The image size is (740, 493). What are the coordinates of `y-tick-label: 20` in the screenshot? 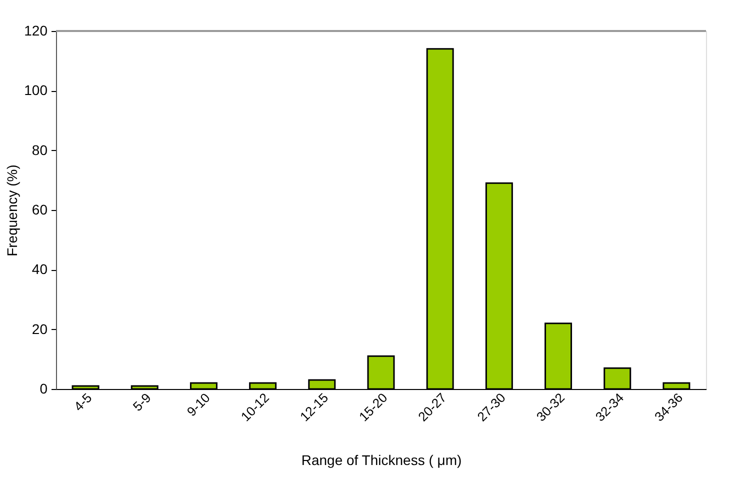 It's located at (40, 328).